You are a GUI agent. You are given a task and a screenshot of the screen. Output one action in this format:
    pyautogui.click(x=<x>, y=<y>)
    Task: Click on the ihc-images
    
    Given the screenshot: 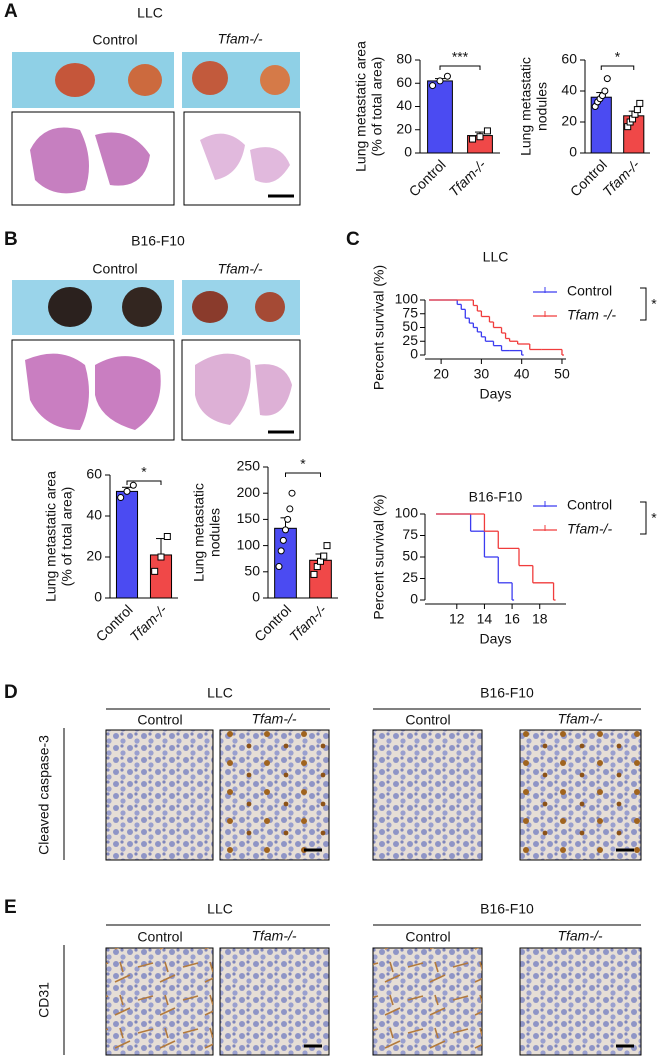 What is the action you would take?
    pyautogui.click(x=373, y=1001)
    